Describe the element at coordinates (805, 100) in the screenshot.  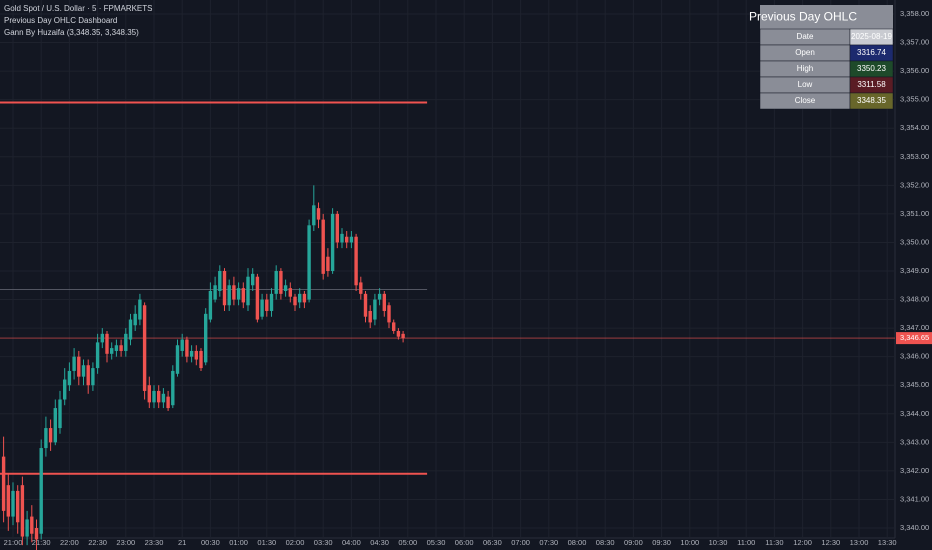
I see `table-label: Close` at that location.